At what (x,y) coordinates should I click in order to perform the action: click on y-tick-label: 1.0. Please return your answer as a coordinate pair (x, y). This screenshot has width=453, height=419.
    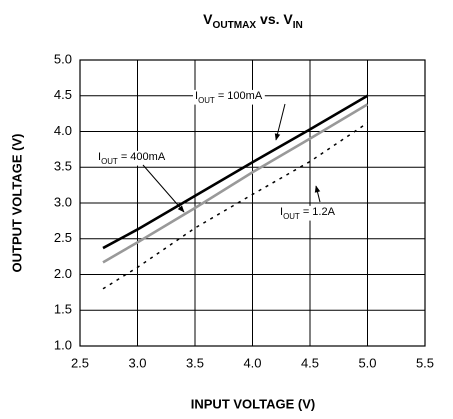
    Looking at the image, I should click on (63, 344).